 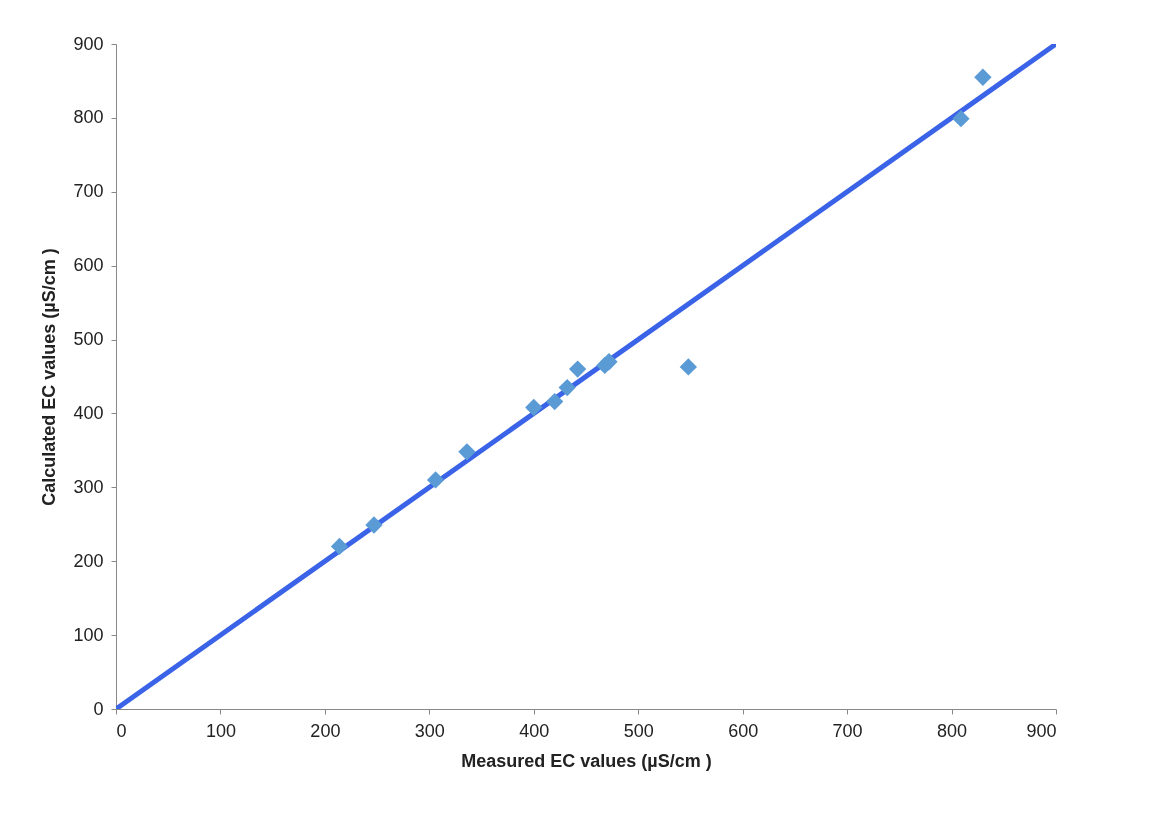 I want to click on x-tick-label: 600, so click(x=743, y=730).